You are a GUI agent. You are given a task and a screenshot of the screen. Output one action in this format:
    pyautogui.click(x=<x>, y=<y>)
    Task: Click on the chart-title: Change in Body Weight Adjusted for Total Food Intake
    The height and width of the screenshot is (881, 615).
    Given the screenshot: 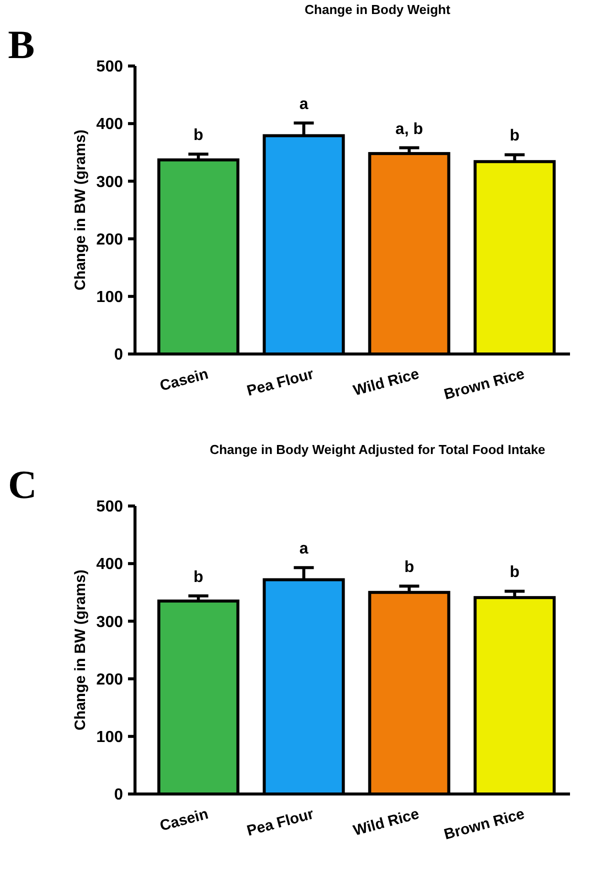 What is the action you would take?
    pyautogui.click(x=378, y=449)
    